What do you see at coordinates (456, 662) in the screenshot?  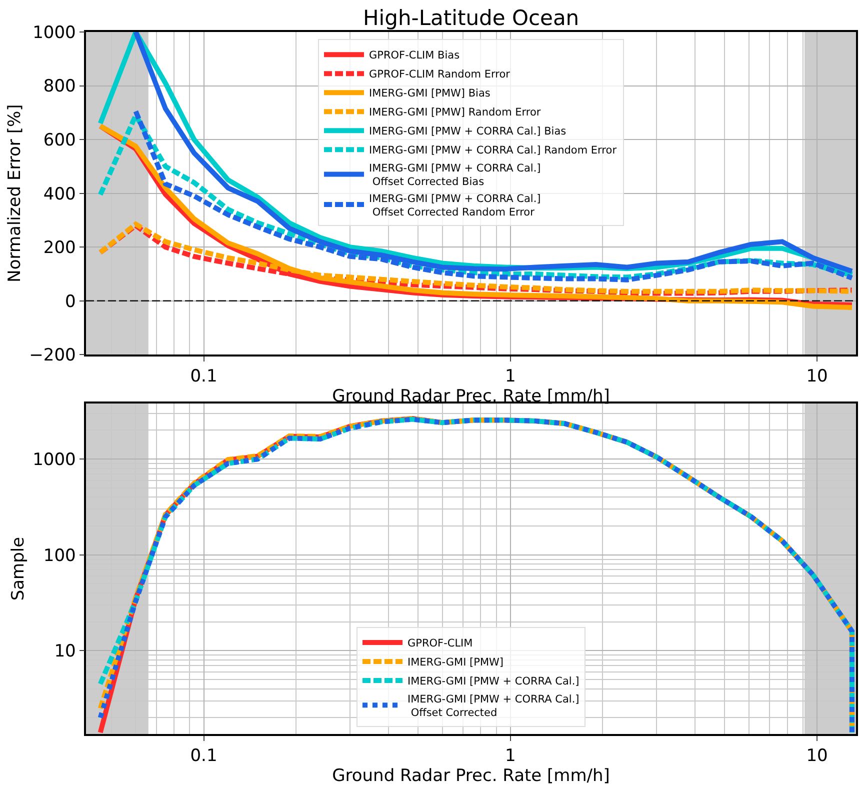 I see `legend-label: IMERG-GMI [PMW]` at bounding box center [456, 662].